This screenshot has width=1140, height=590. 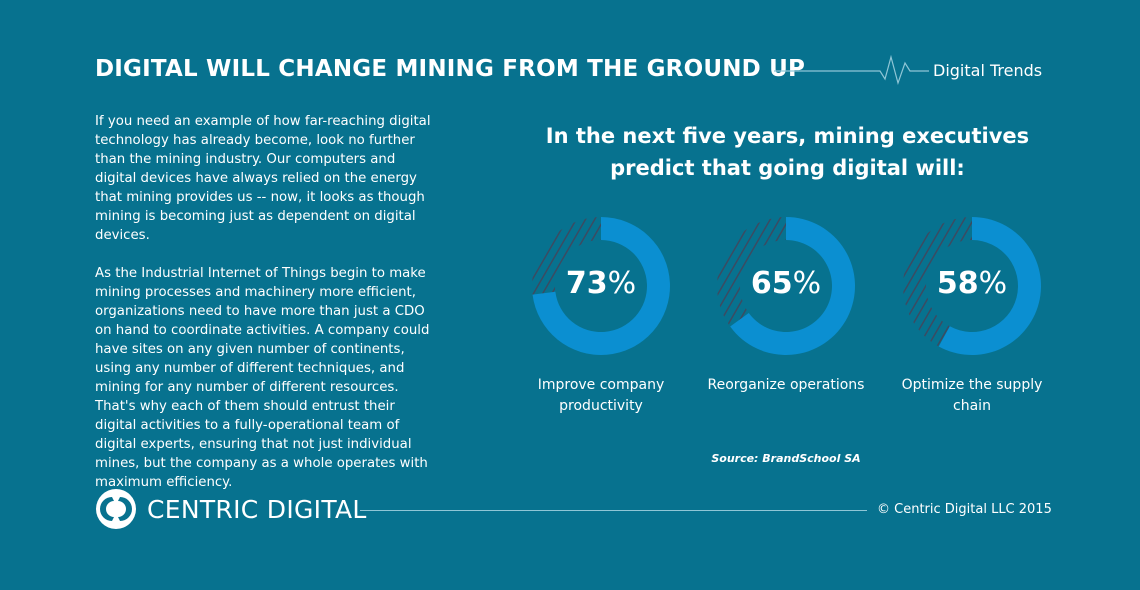 I want to click on value-number: 73, so click(x=586, y=283).